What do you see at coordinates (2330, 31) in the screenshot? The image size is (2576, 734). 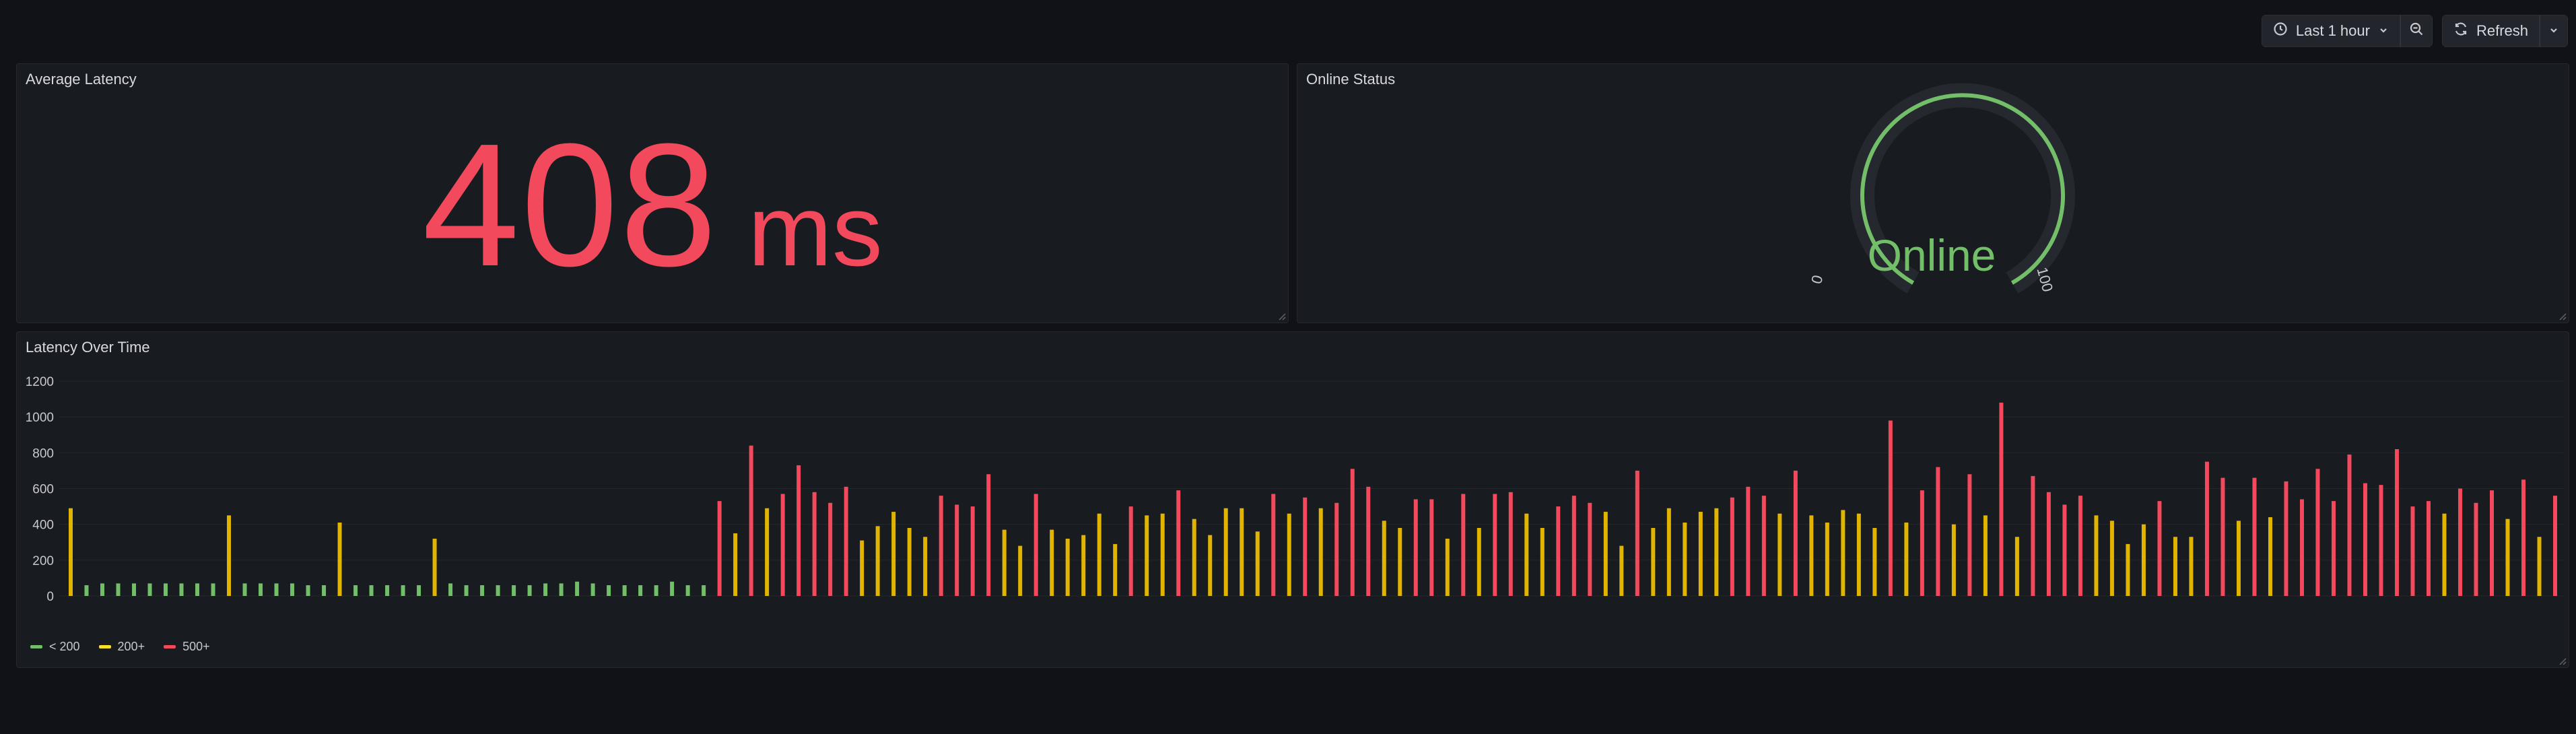 I see `time-range-picker: Last 1 hour` at bounding box center [2330, 31].